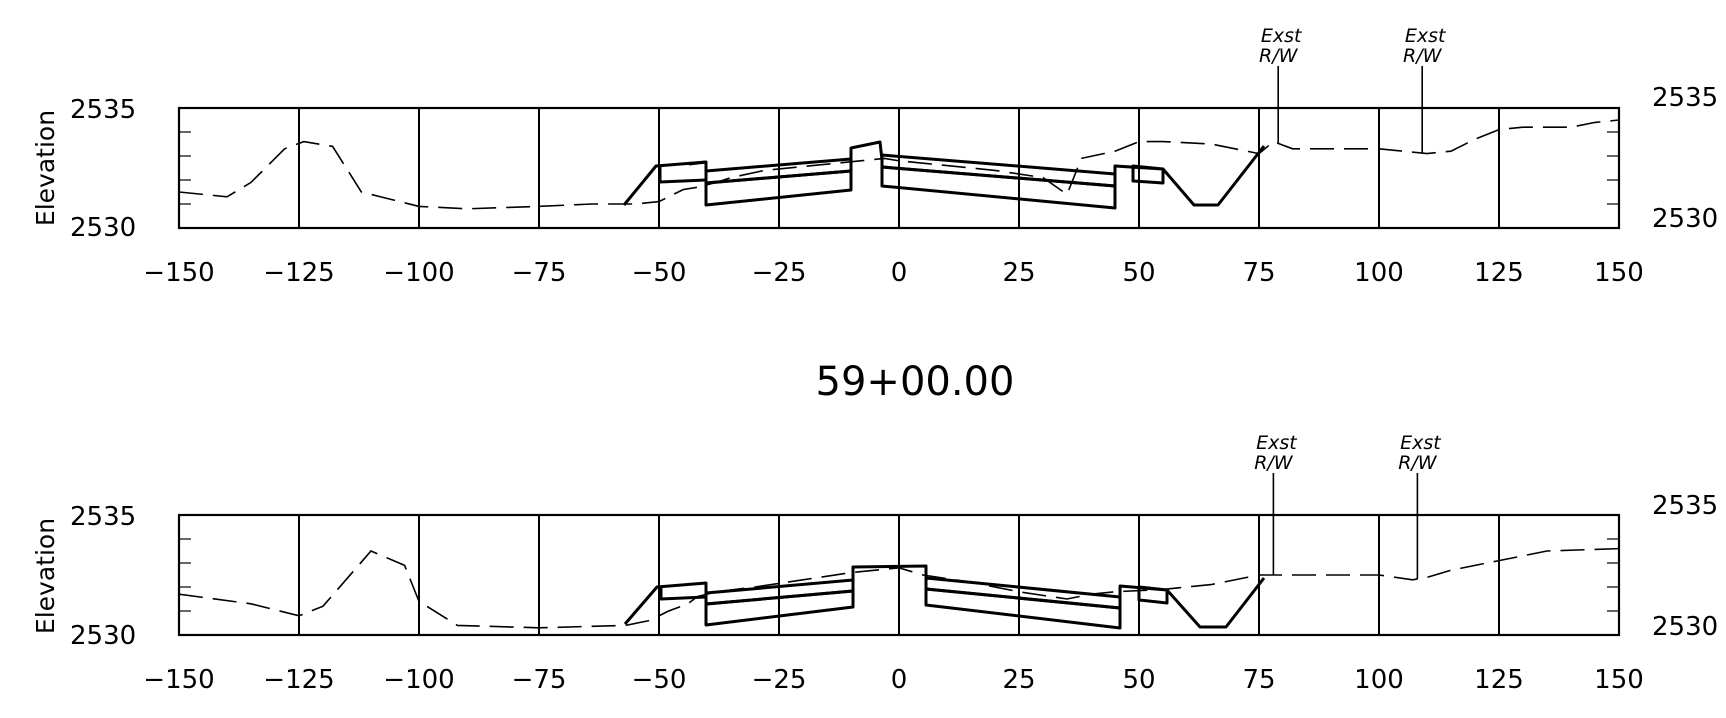 The height and width of the screenshot is (718, 1726). I want to click on upper-elevation-minor-ticks, so click(899, 168).